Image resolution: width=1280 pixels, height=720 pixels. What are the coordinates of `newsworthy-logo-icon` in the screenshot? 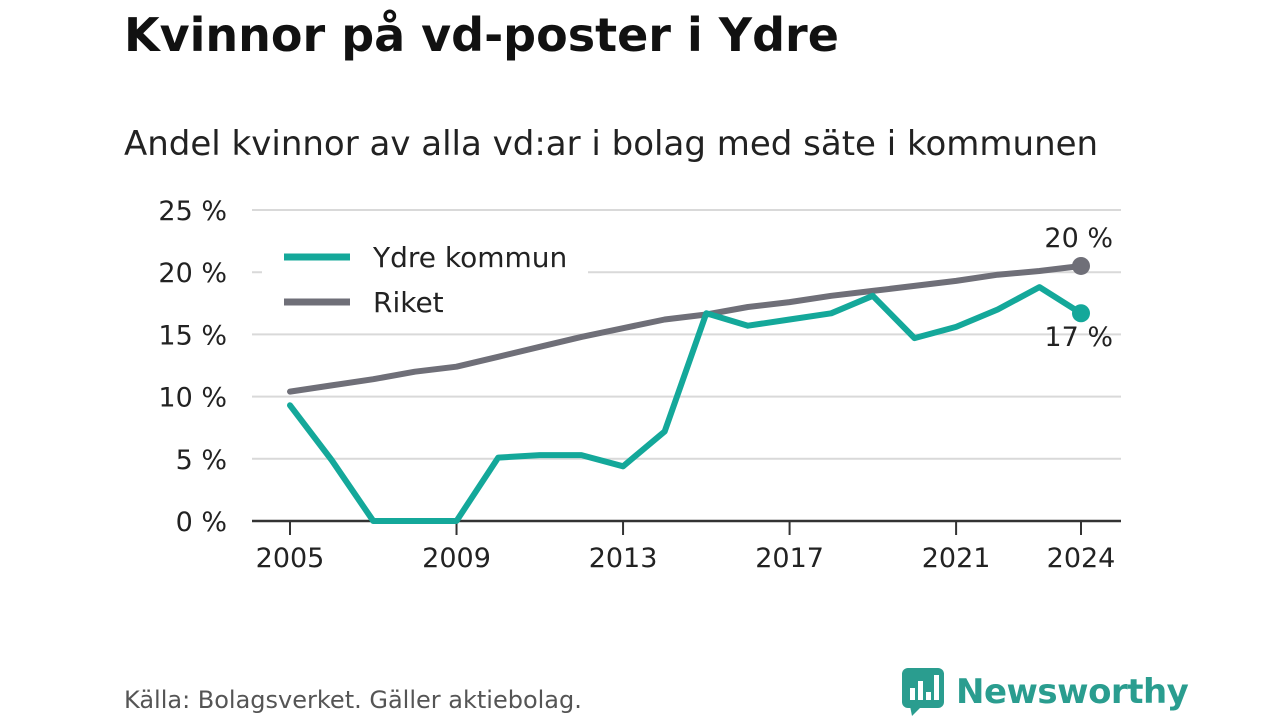 It's located at (923, 692).